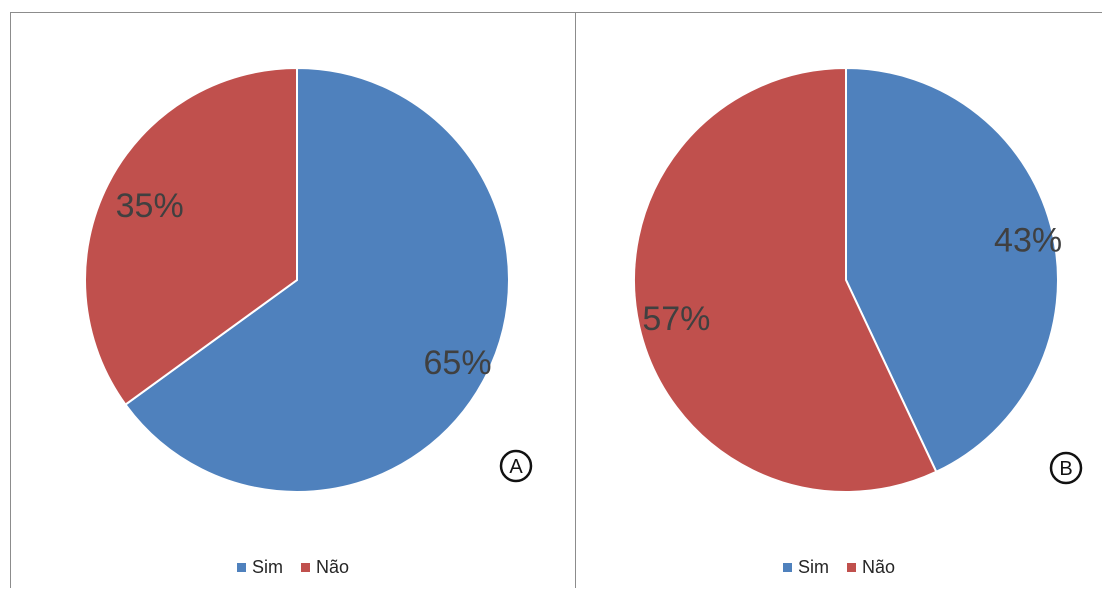  What do you see at coordinates (952, 270) in the screenshot?
I see `pie-slice-sim` at bounding box center [952, 270].